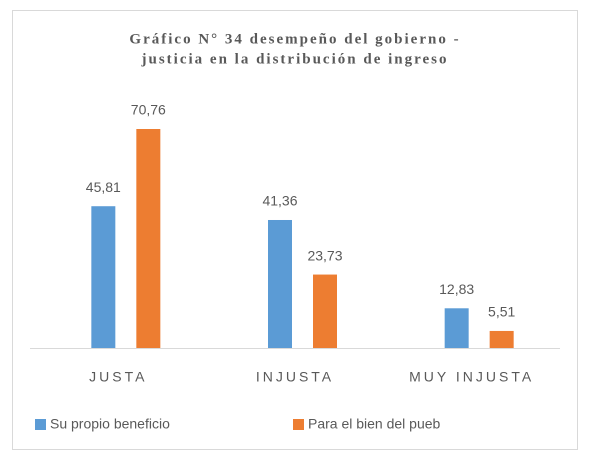 The height and width of the screenshot is (457, 590). What do you see at coordinates (295, 59) in the screenshot?
I see `chart-title: justicia en la distribución de ingreso` at bounding box center [295, 59].